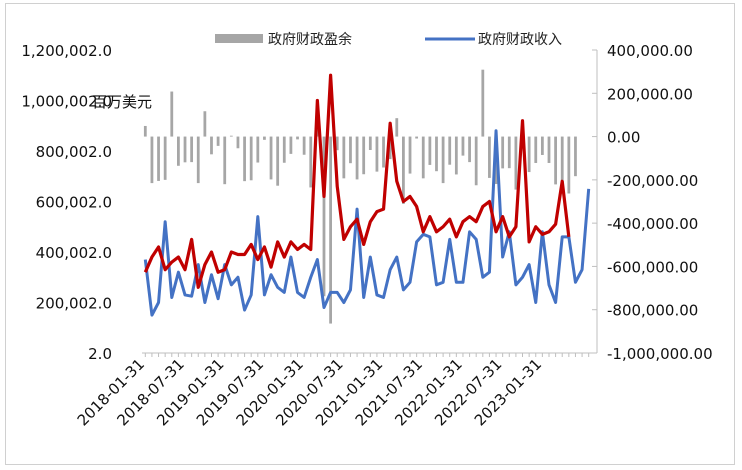 The image size is (742, 470). I want to click on legend: 政府财政盈余 政府财政收入, so click(388, 39).